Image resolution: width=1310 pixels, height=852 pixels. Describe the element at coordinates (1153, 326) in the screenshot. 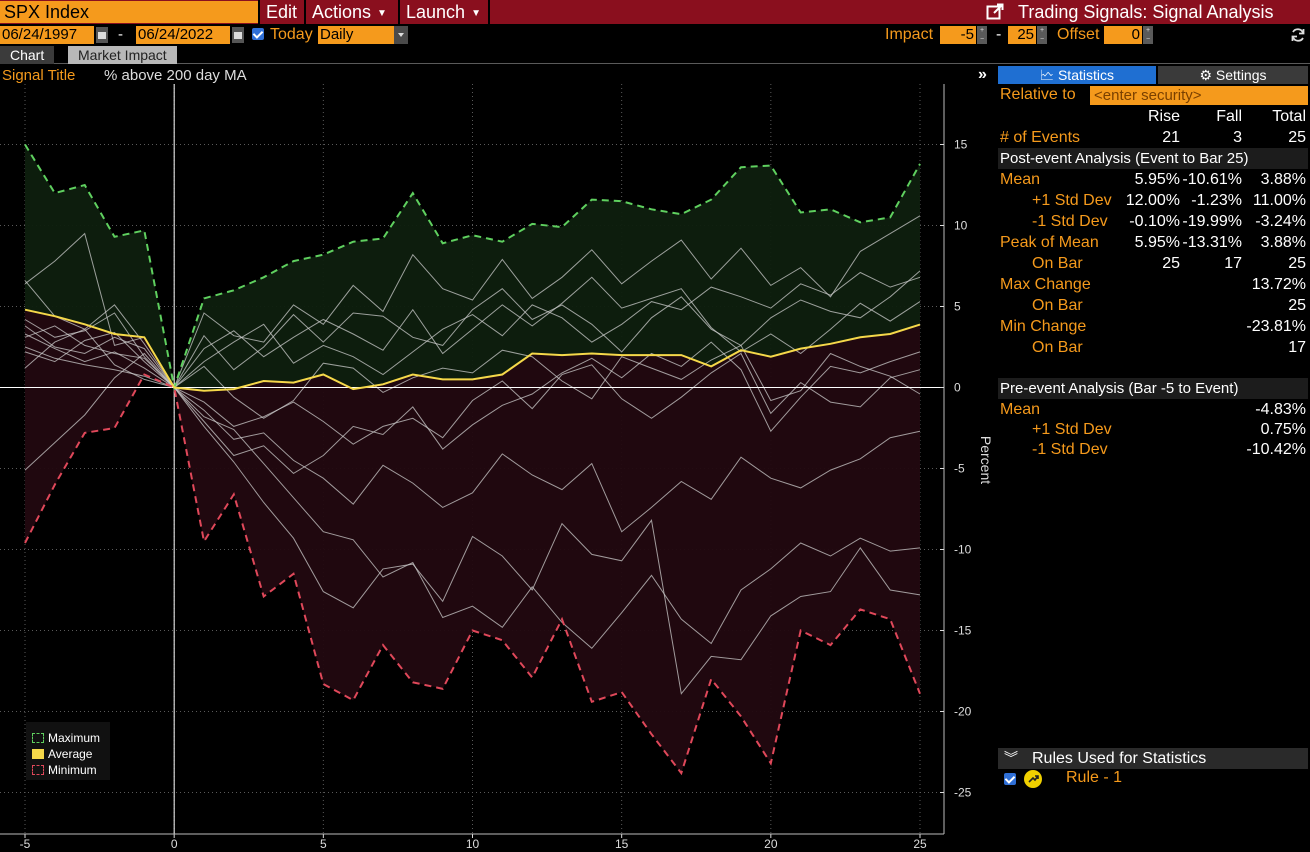

I see `post-stat-row: Min Change -23.81%` at that location.